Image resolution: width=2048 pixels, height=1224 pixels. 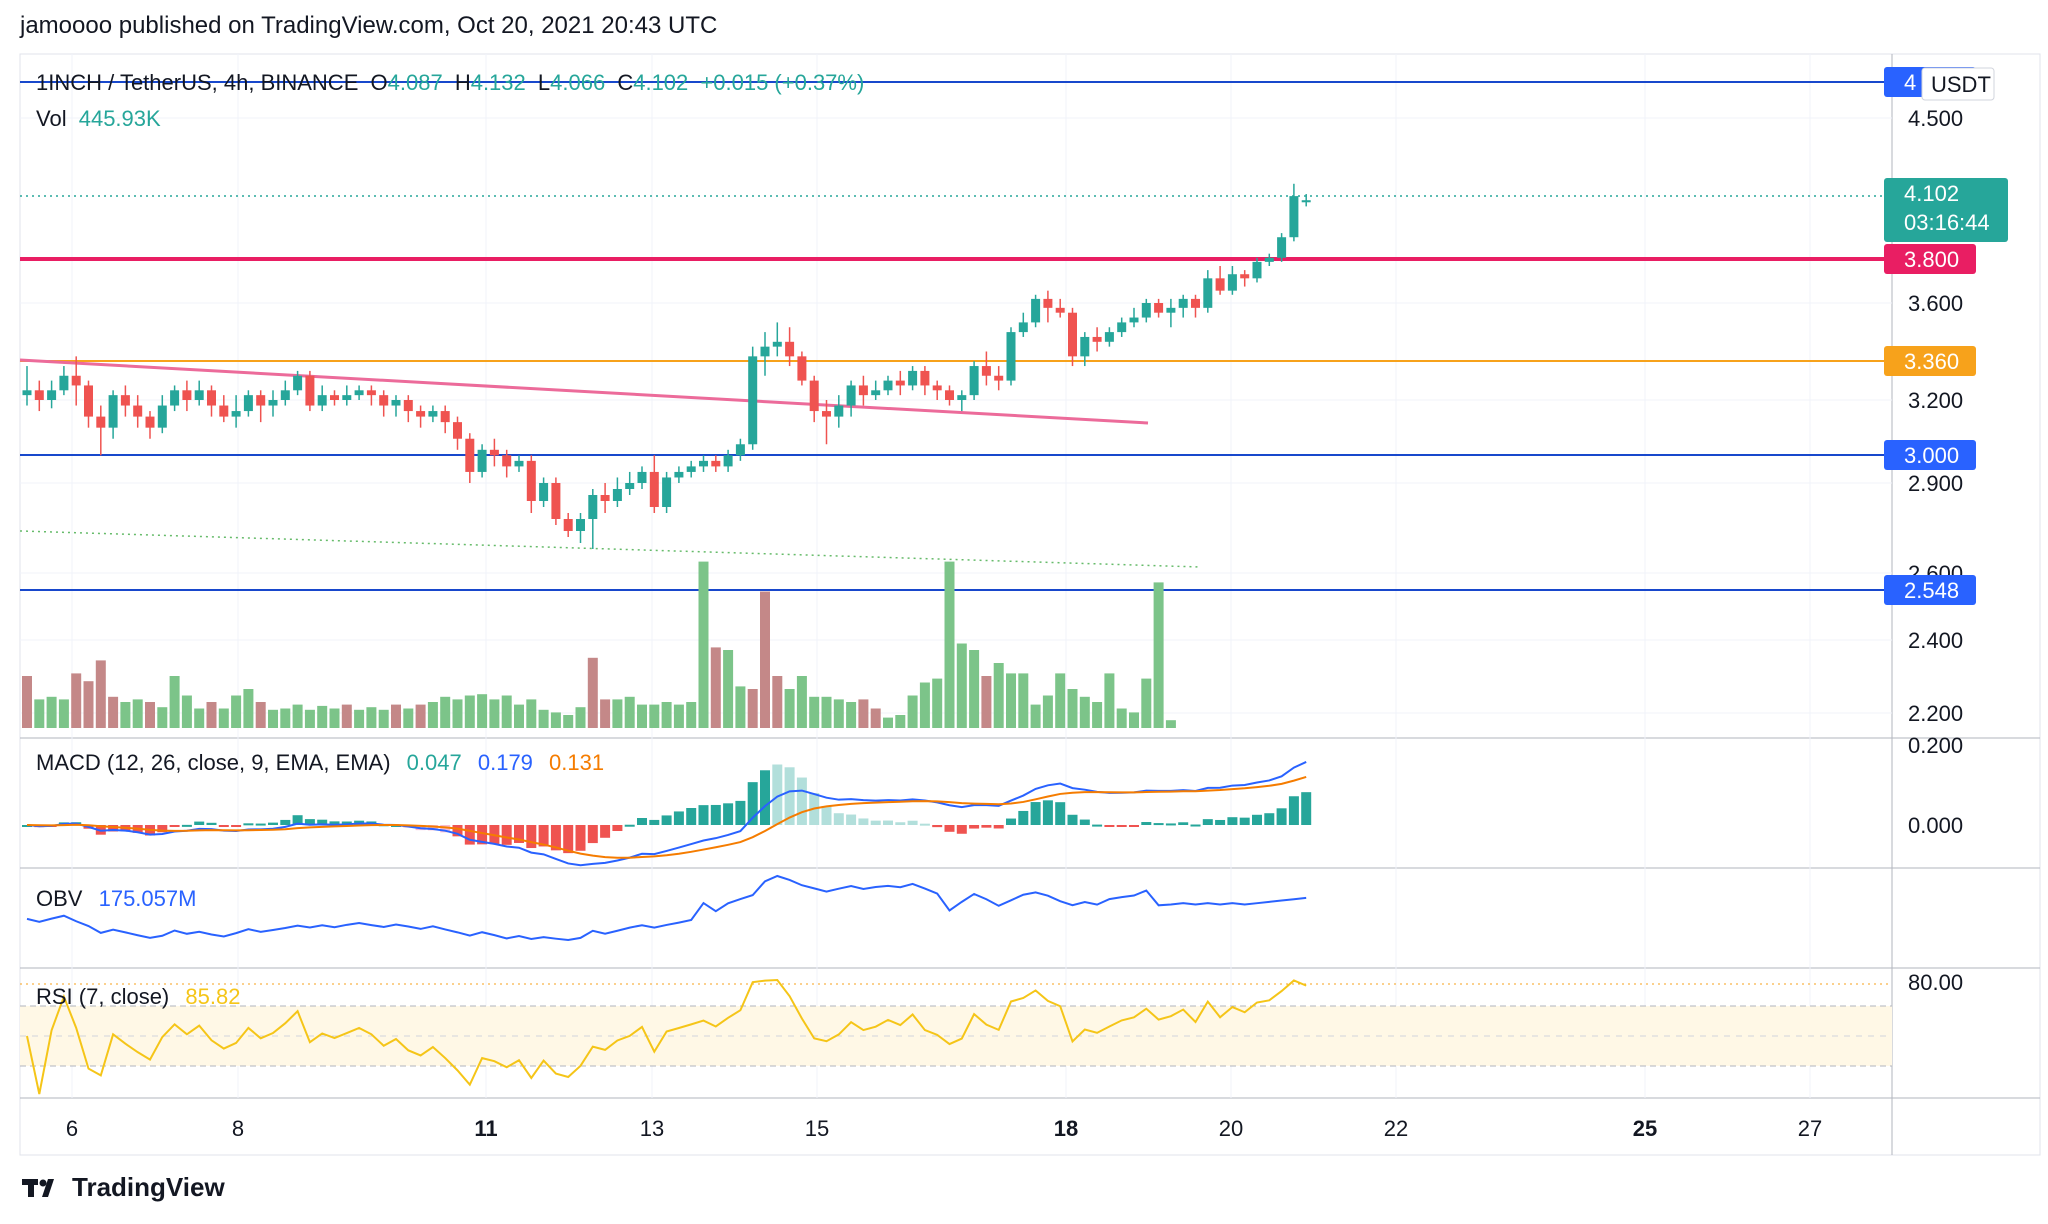 What do you see at coordinates (59, 898) in the screenshot?
I see `obv-title: OBV` at bounding box center [59, 898].